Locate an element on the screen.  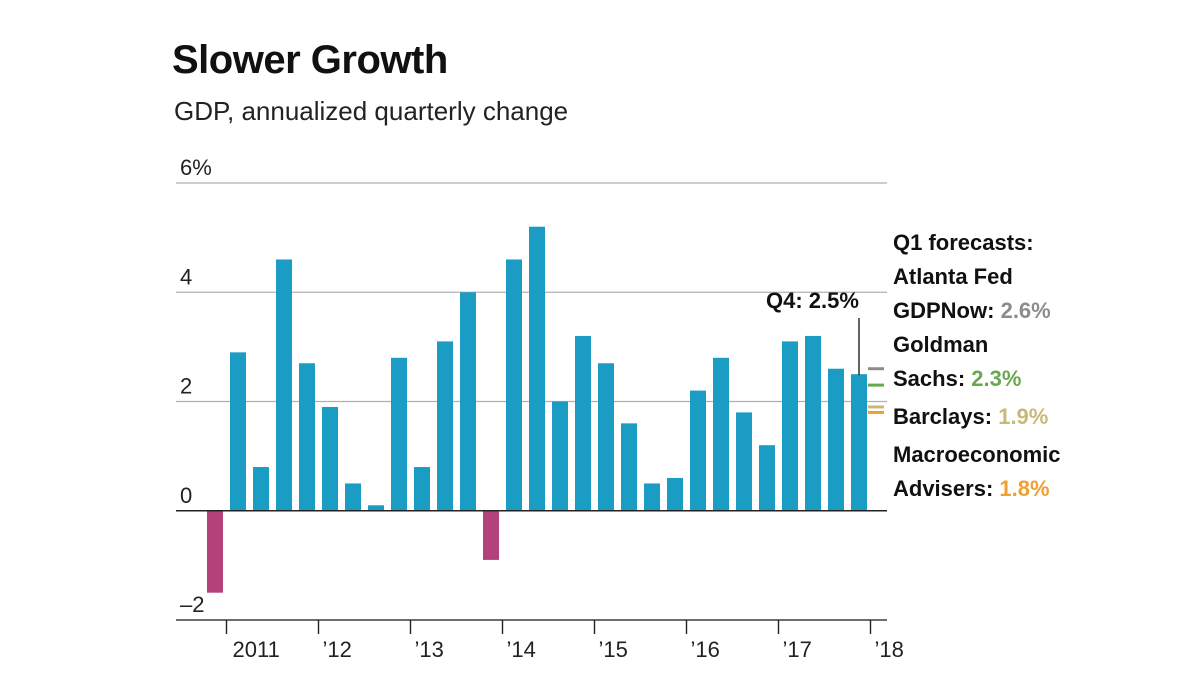
legend-heading: Q1 forecasts: is located at coordinates (963, 242).